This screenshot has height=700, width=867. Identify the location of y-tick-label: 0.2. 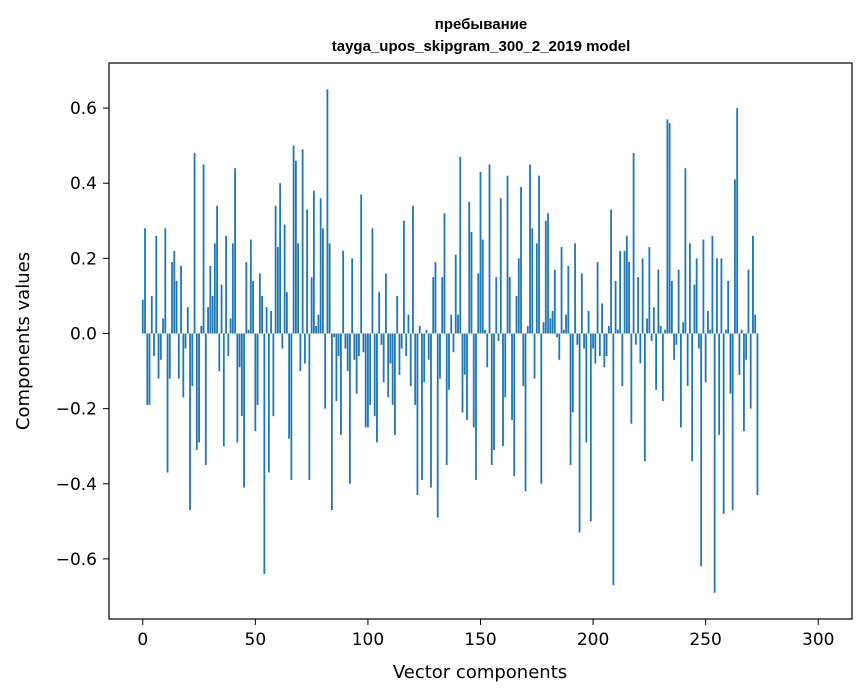
(83, 259).